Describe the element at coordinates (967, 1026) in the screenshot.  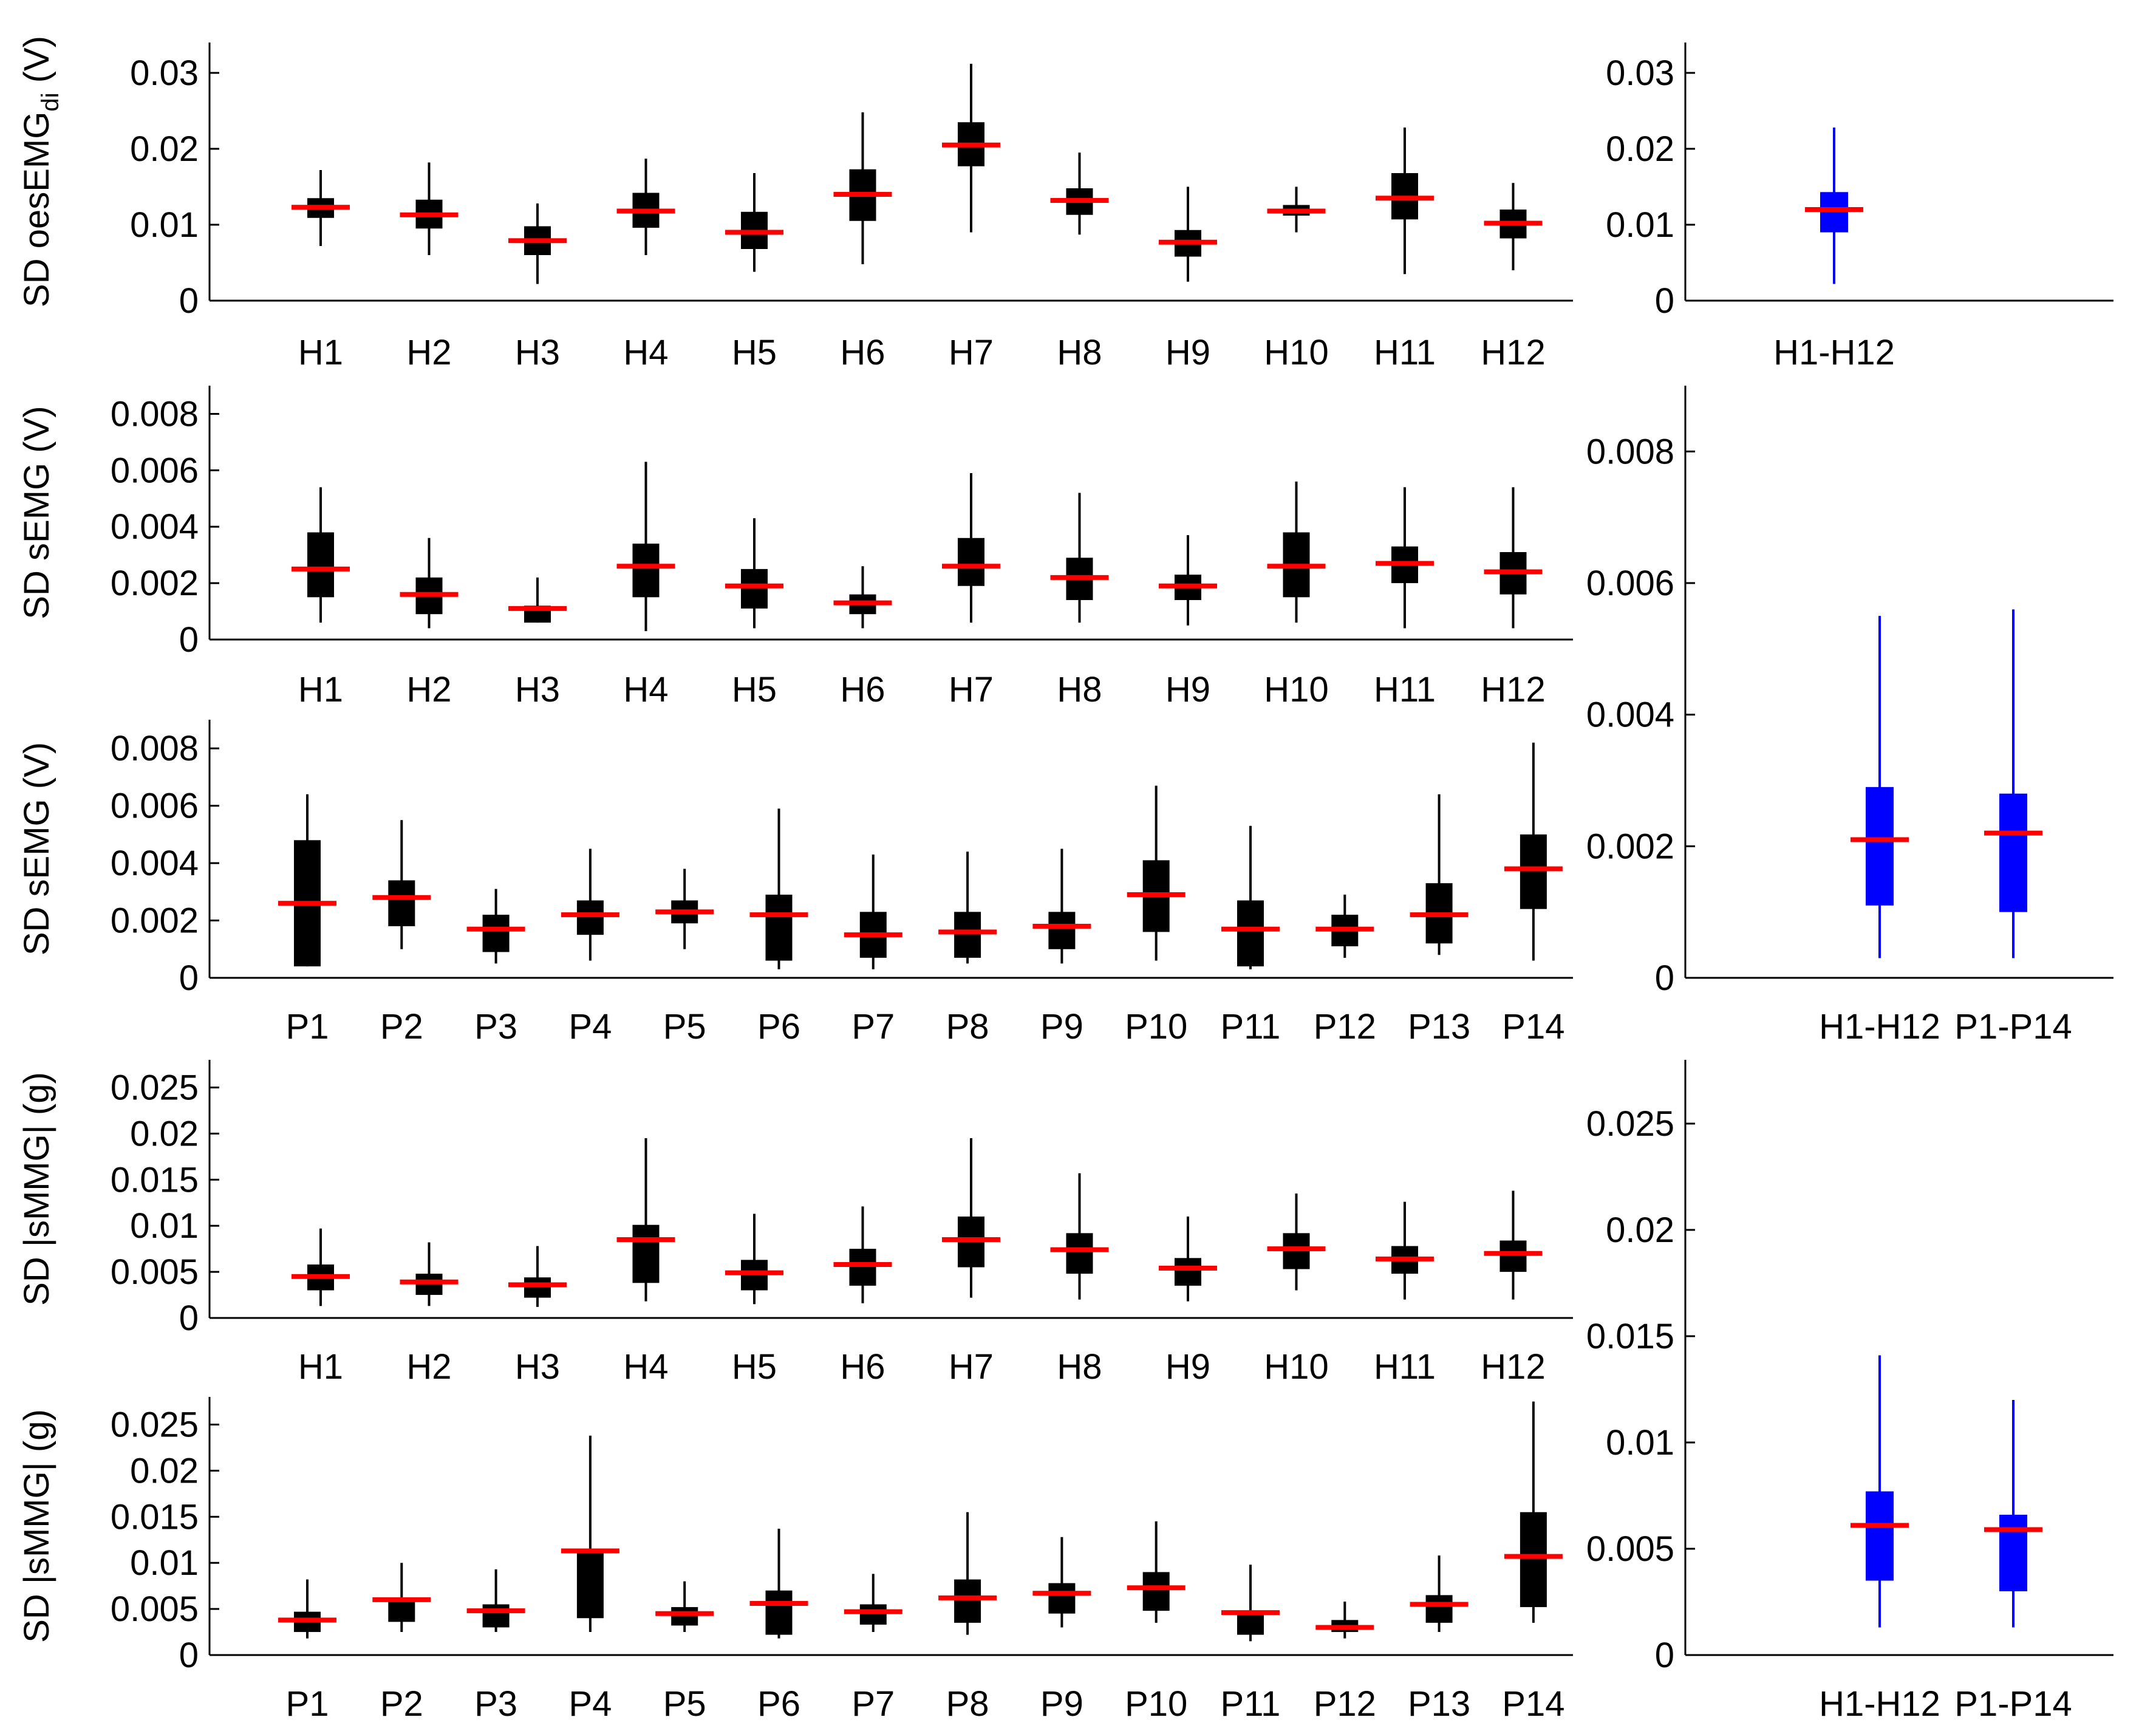
I see `x-category-label: P8` at that location.